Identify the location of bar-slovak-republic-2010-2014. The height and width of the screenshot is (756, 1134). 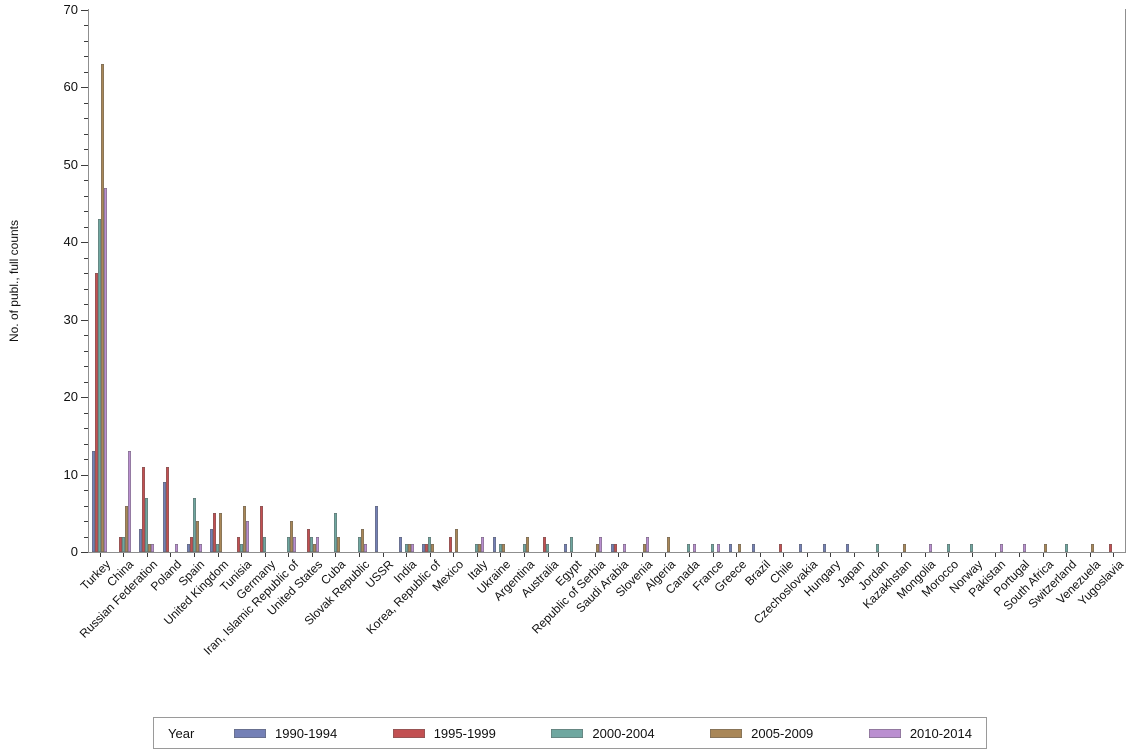
(365, 548).